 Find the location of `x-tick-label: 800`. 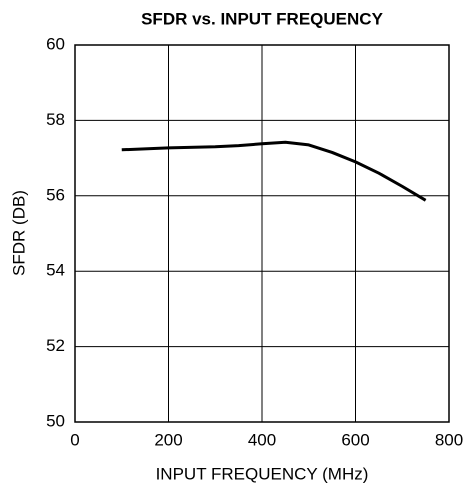

x-tick-label: 800 is located at coordinates (449, 439).